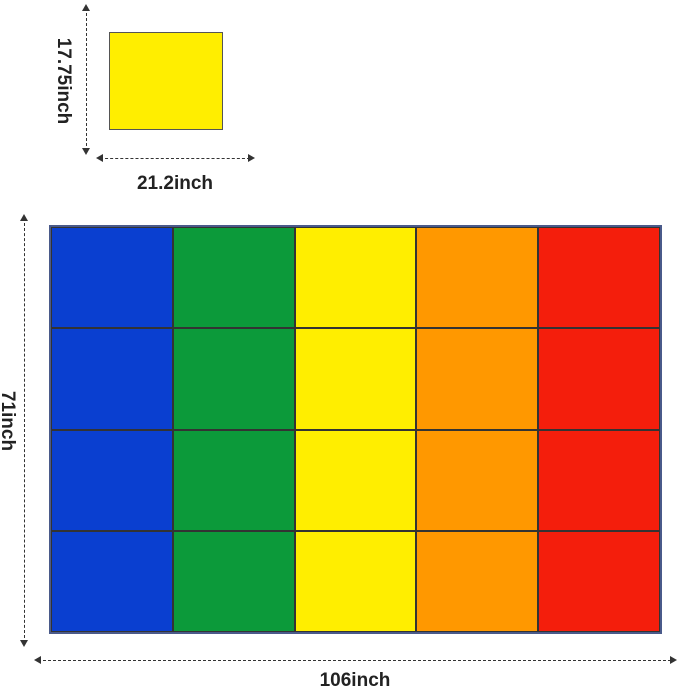 Image resolution: width=679 pixels, height=692 pixels. Describe the element at coordinates (175, 183) in the screenshot. I see `swatch-width-label: 21.2inch` at that location.